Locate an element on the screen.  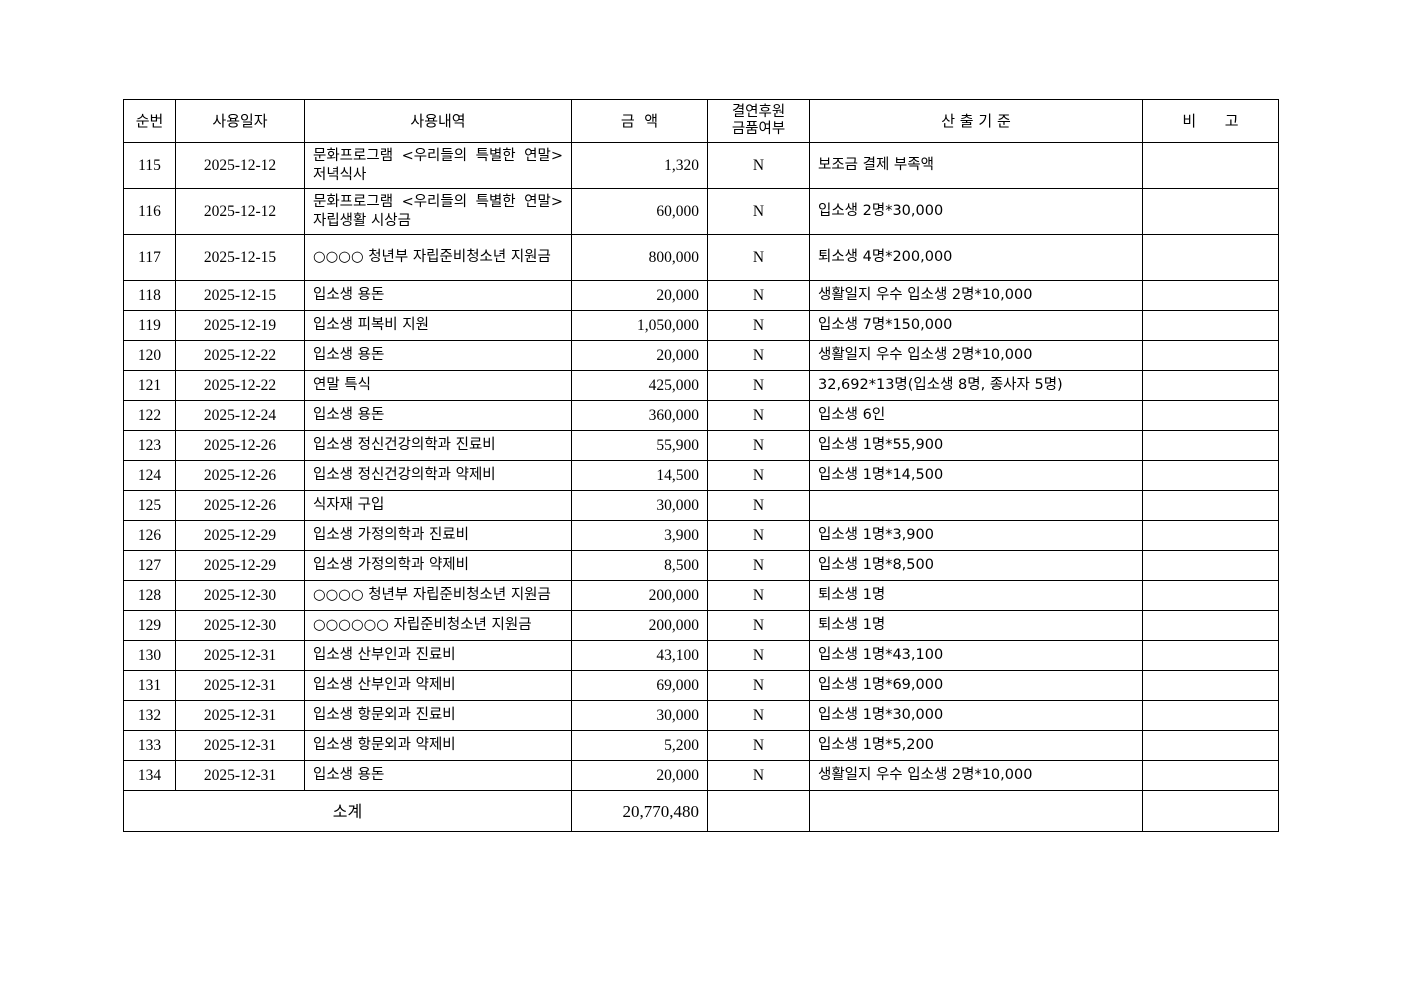
row-amount: 60,000 is located at coordinates (639, 211).